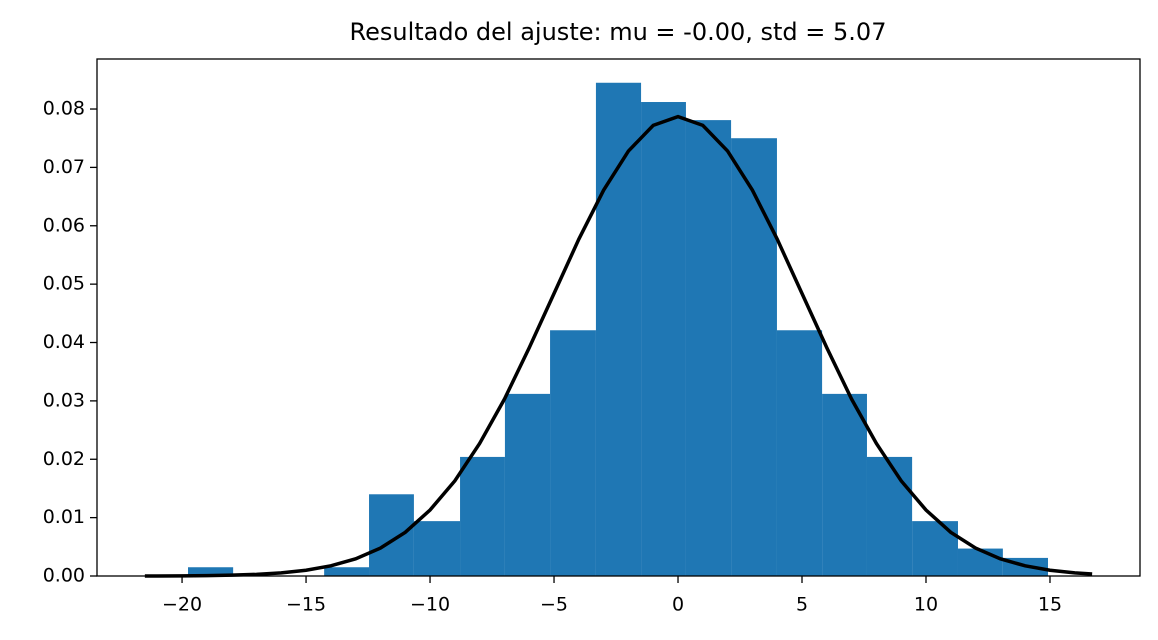 This screenshot has width=1158, height=640. I want to click on y-tick-label: 0.04, so click(64, 342).